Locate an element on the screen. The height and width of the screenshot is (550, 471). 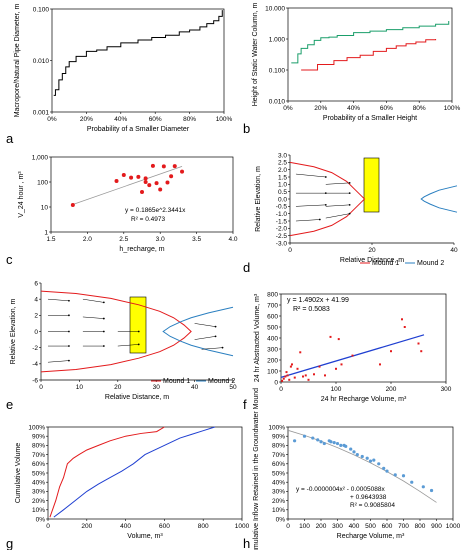
x-tick-label: 100% is located at coordinates (452, 108).